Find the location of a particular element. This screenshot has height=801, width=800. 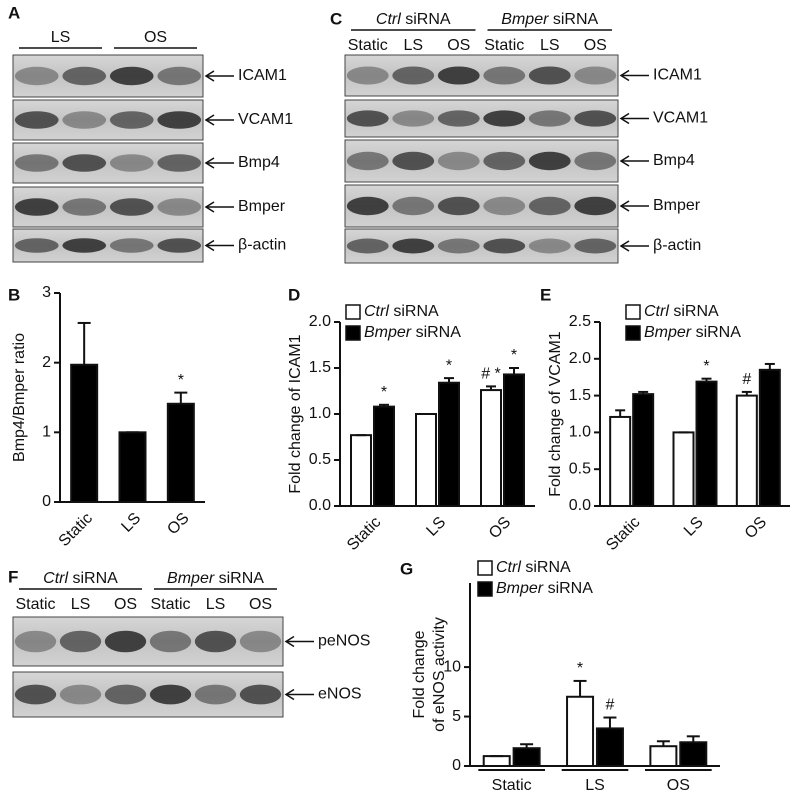

y-axis-label: Bmp4/Bmper ratio is located at coordinates (19, 397).